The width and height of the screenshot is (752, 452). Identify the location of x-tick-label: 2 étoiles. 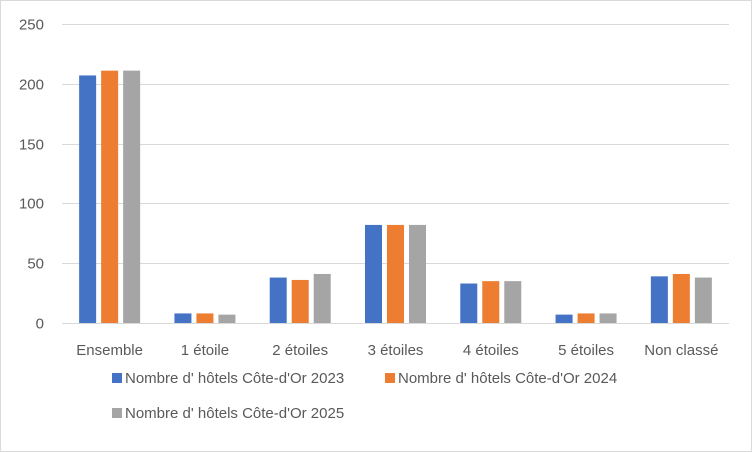
(300, 350).